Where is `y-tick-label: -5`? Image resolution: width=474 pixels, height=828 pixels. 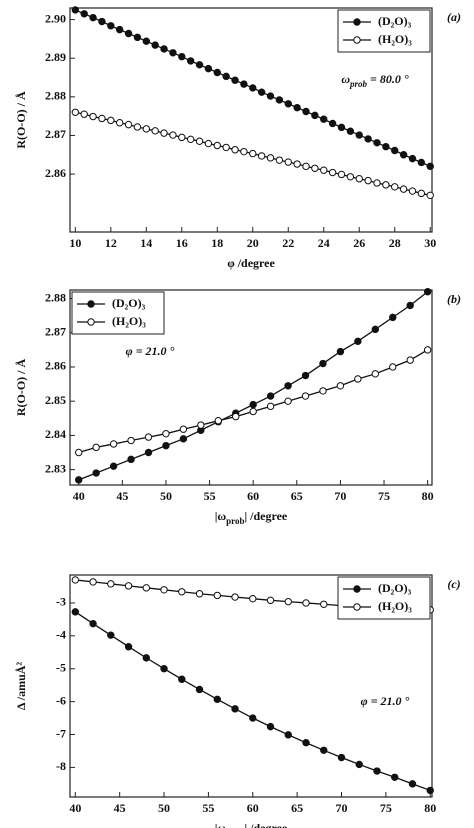
y-tick-label: -5 is located at coordinates (61, 667).